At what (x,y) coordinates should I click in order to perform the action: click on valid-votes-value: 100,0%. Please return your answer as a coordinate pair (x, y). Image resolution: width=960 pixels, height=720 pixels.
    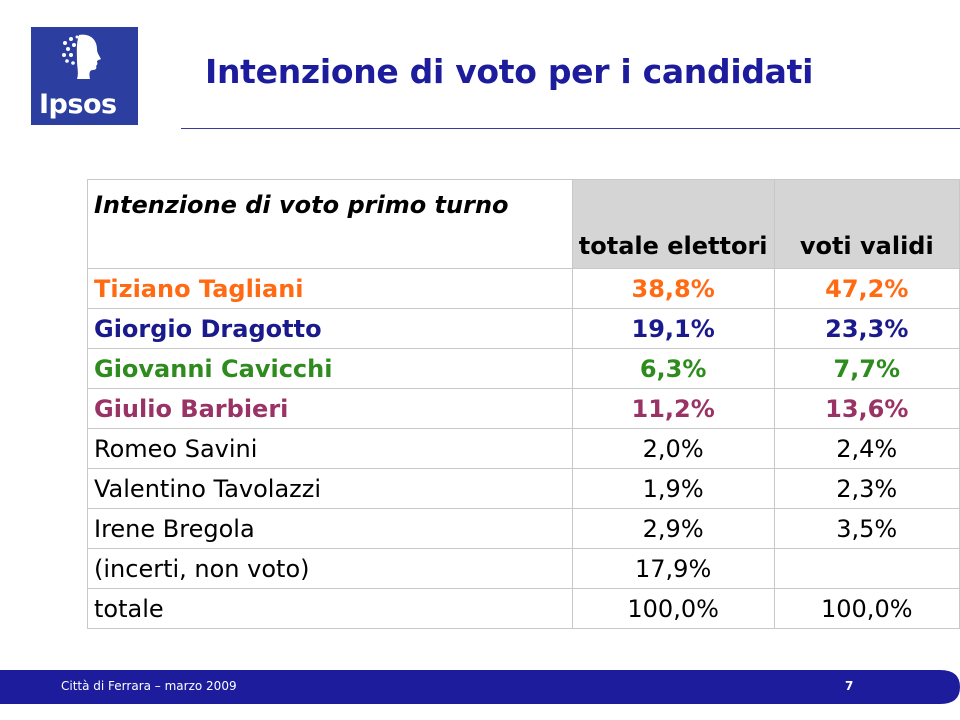
    Looking at the image, I should click on (866, 608).